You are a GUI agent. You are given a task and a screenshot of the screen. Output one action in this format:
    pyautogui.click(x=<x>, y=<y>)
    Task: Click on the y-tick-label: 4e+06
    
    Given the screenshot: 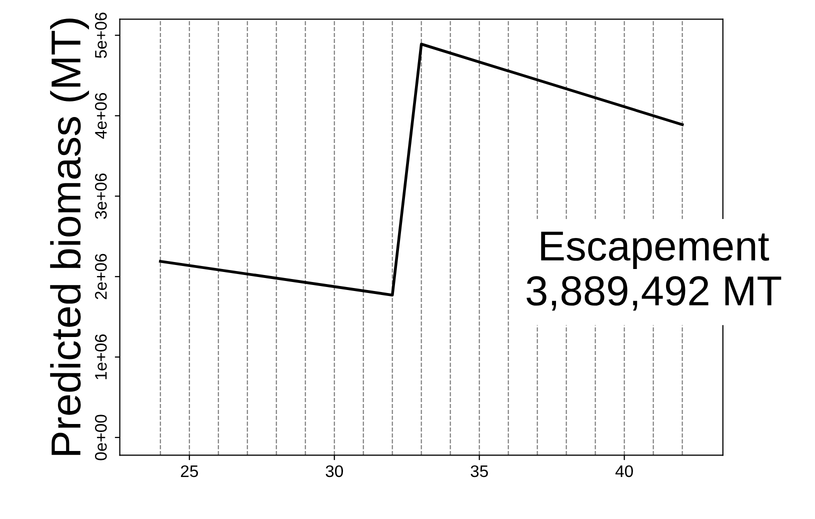 What is the action you would take?
    pyautogui.click(x=100, y=116)
    